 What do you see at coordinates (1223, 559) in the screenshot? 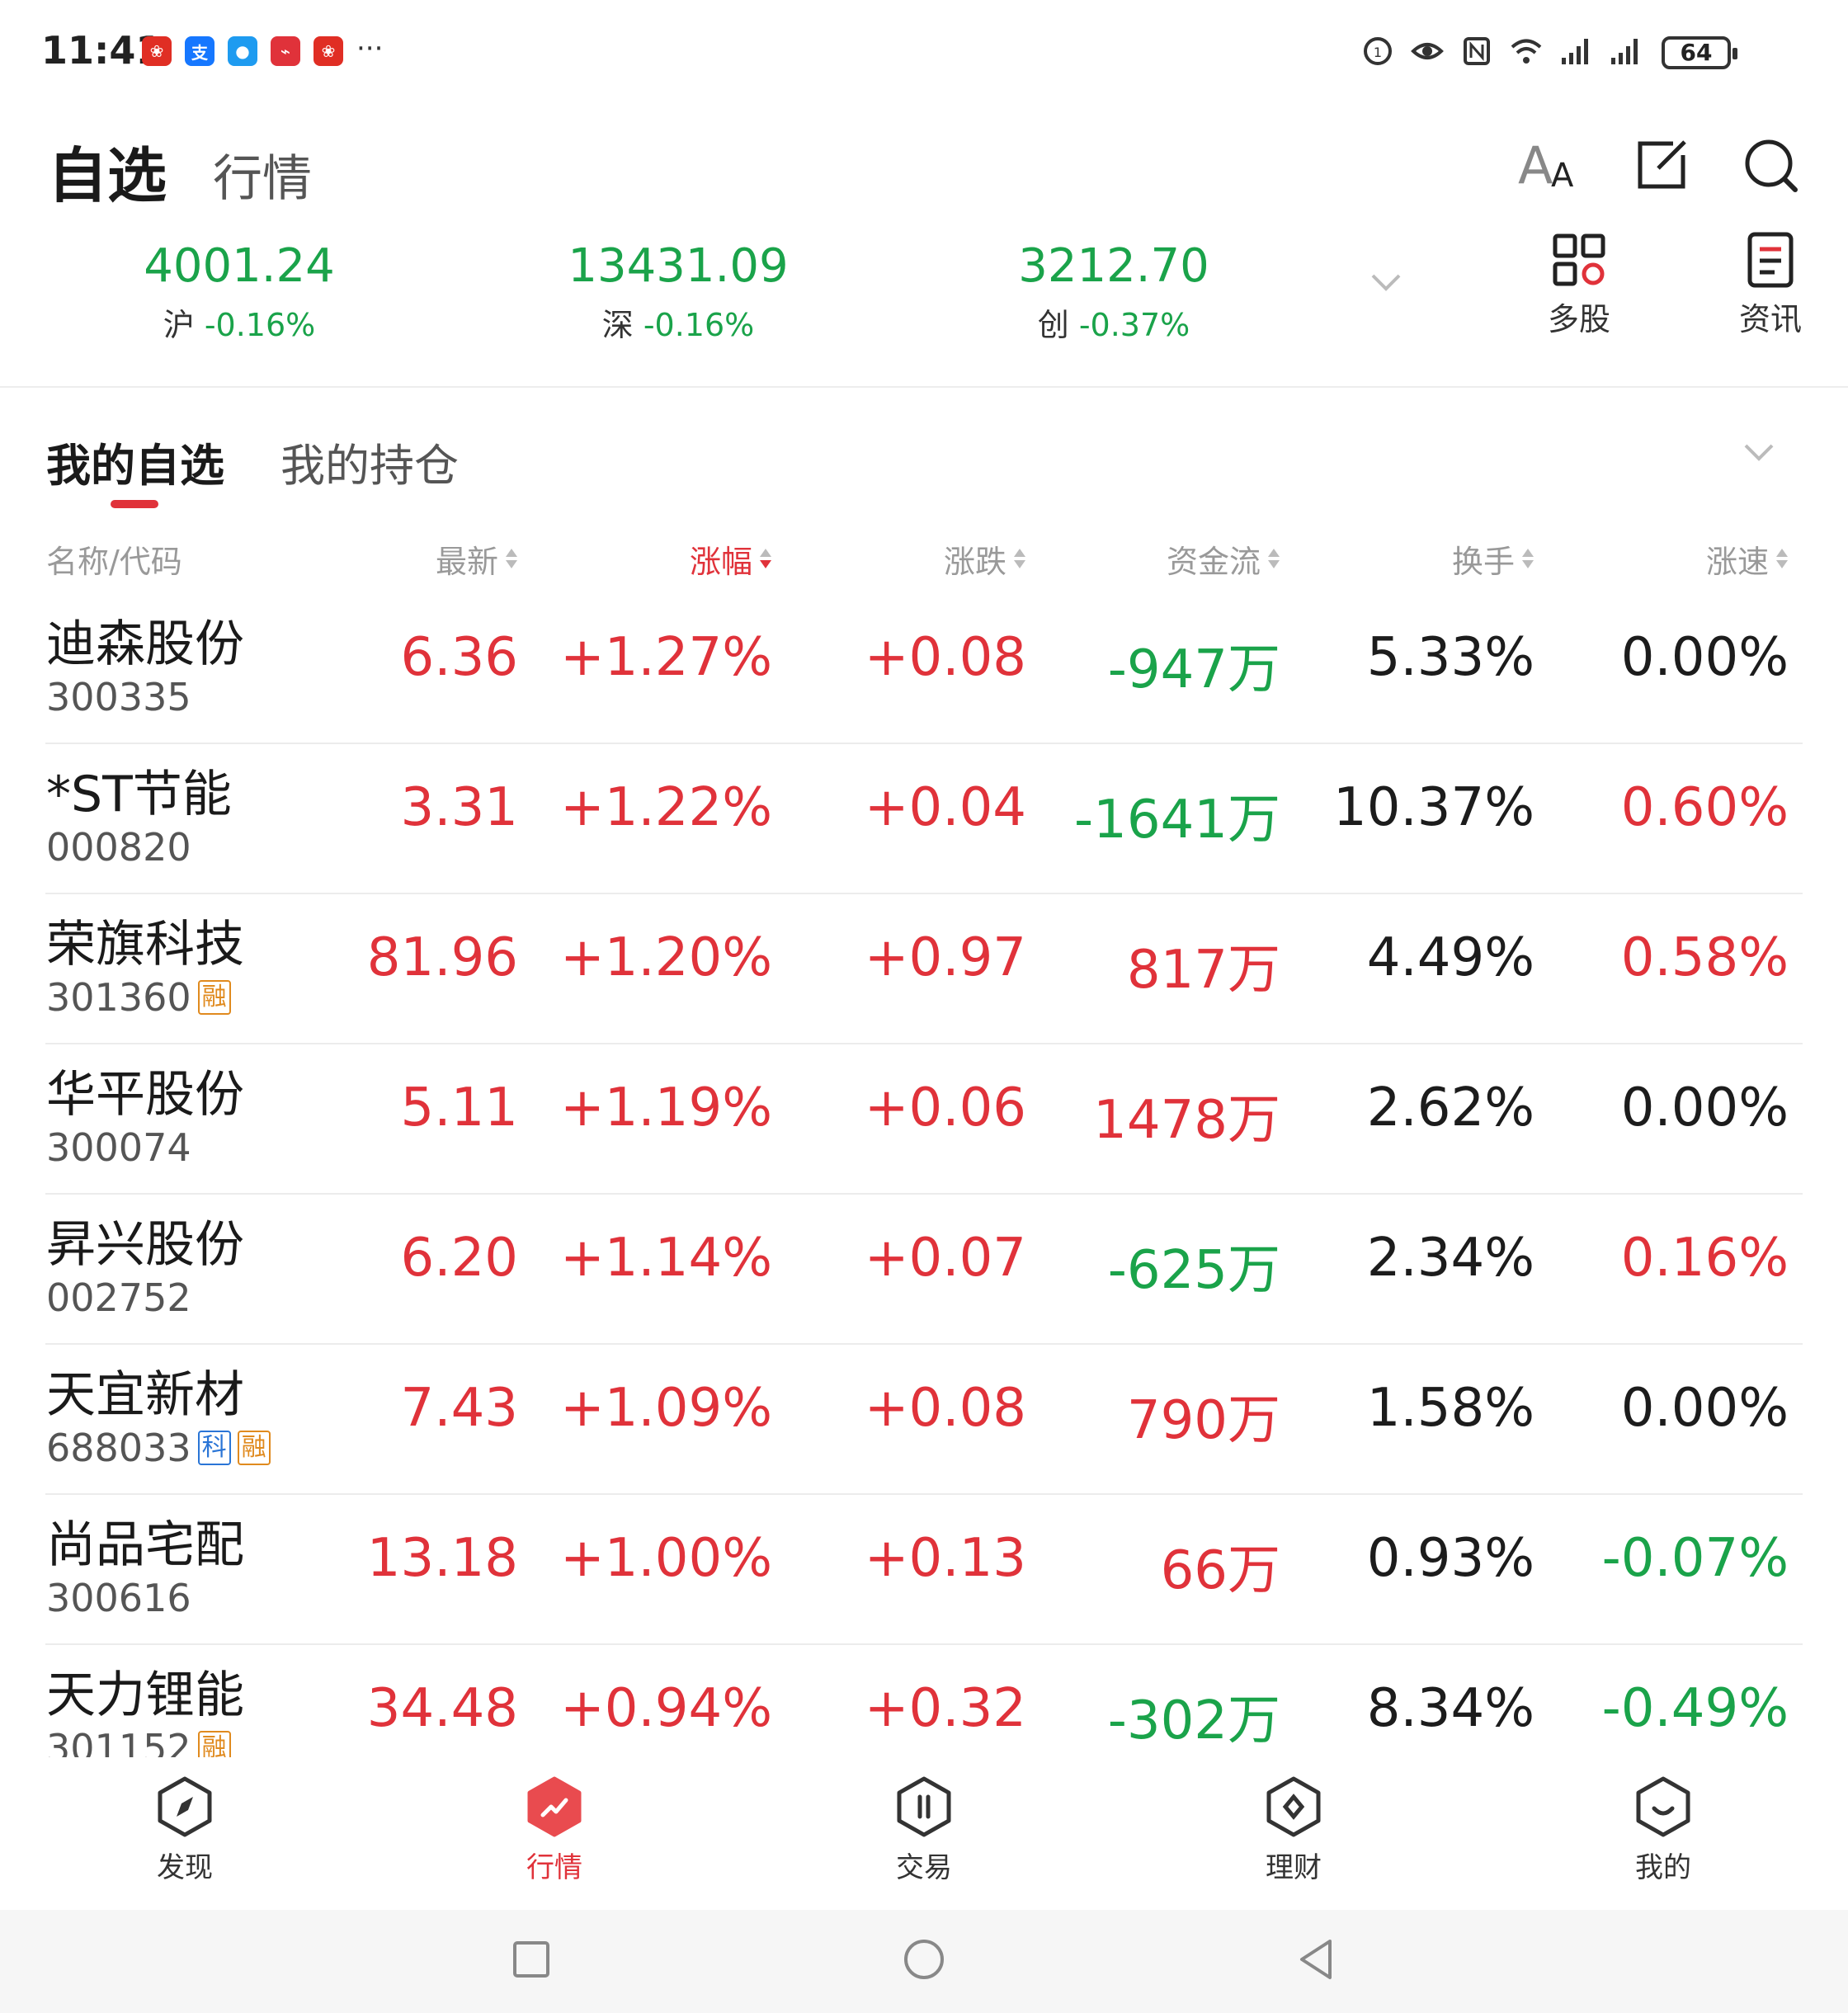
I see `col-fund-flow: 资金流` at bounding box center [1223, 559].